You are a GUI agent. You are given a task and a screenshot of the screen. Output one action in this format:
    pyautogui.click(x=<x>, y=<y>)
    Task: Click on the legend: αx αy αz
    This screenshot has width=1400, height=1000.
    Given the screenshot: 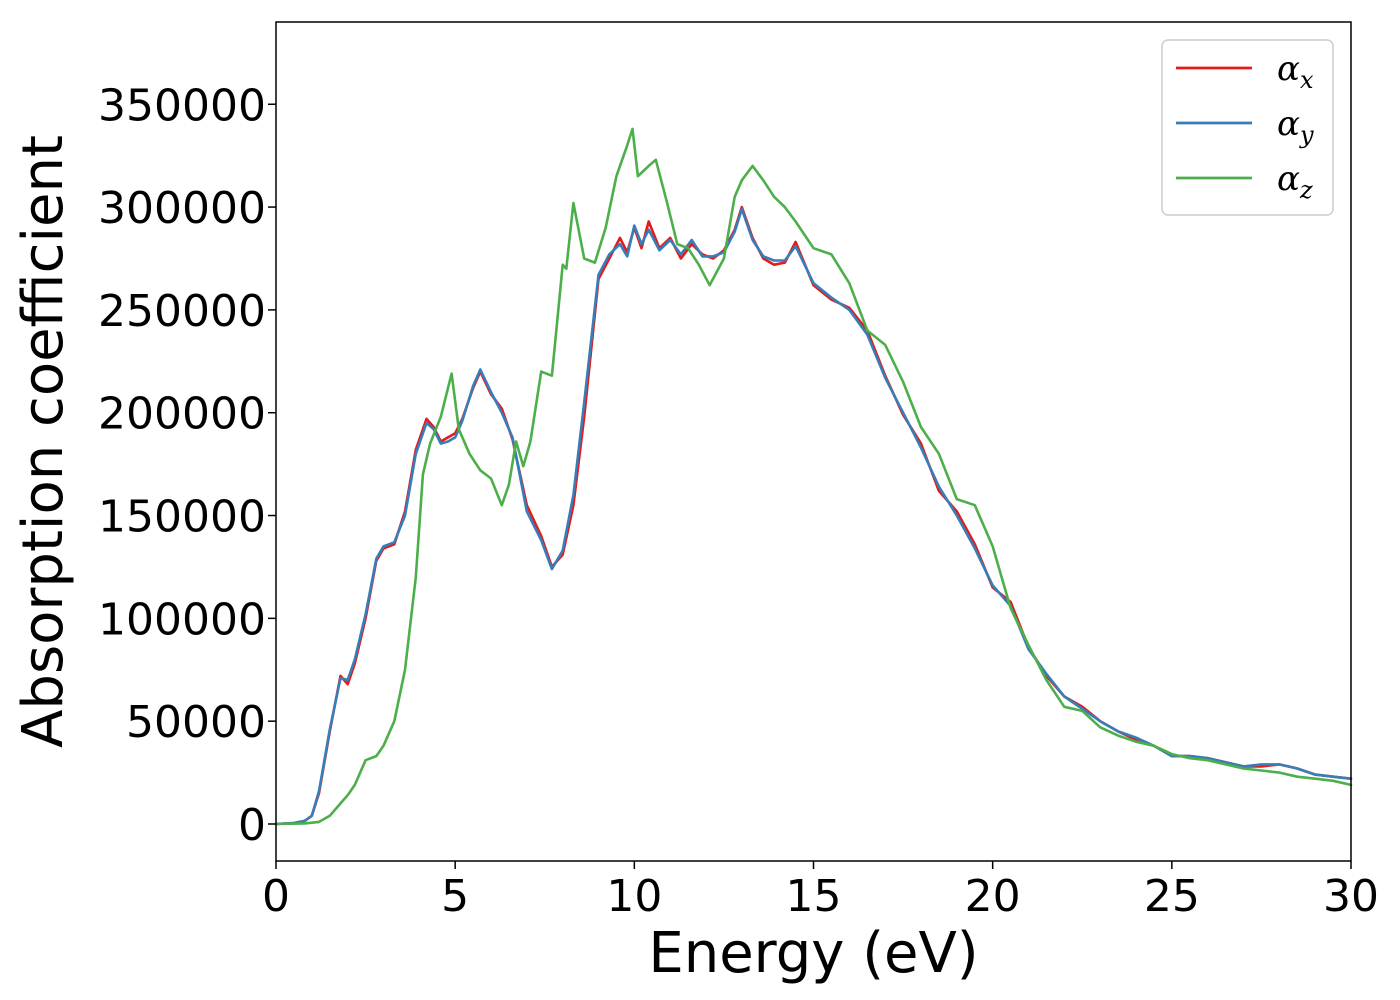 What is the action you would take?
    pyautogui.click(x=1247, y=127)
    